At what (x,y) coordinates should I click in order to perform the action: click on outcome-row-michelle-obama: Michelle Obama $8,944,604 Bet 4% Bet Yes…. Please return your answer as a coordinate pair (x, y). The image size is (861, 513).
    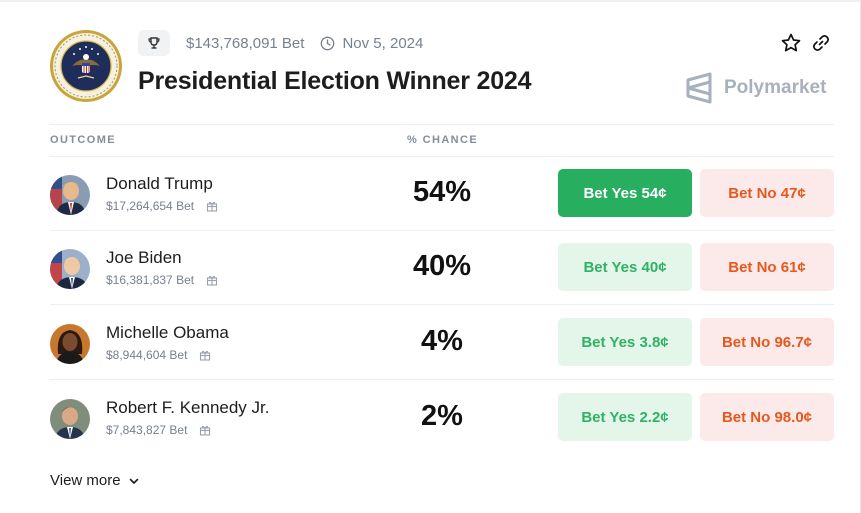
    Looking at the image, I should click on (442, 342).